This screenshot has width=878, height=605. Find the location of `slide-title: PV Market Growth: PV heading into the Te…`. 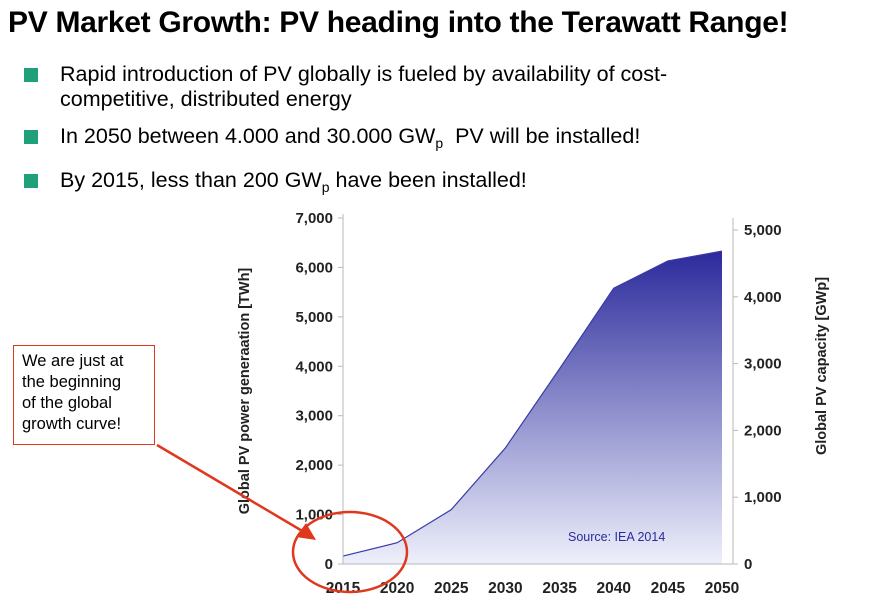

slide-title: PV Market Growth: PV heading into the Te… is located at coordinates (398, 22).